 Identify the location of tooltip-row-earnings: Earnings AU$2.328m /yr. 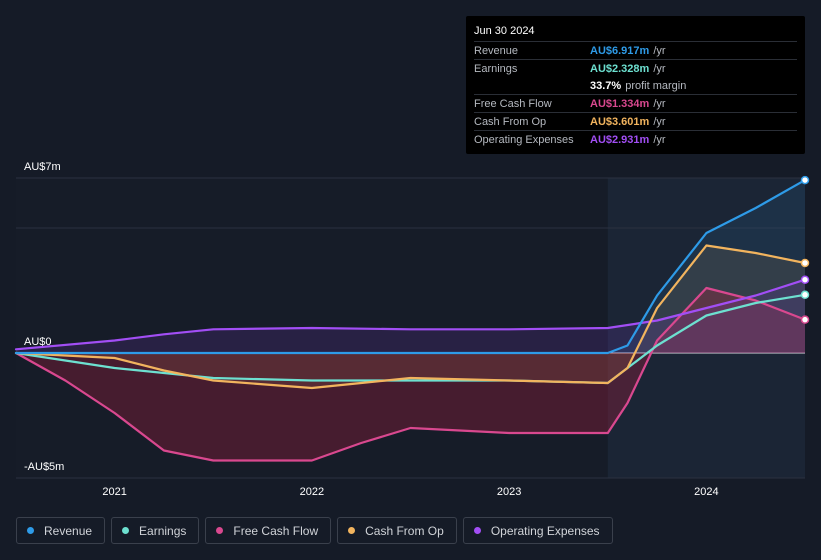
(635, 68).